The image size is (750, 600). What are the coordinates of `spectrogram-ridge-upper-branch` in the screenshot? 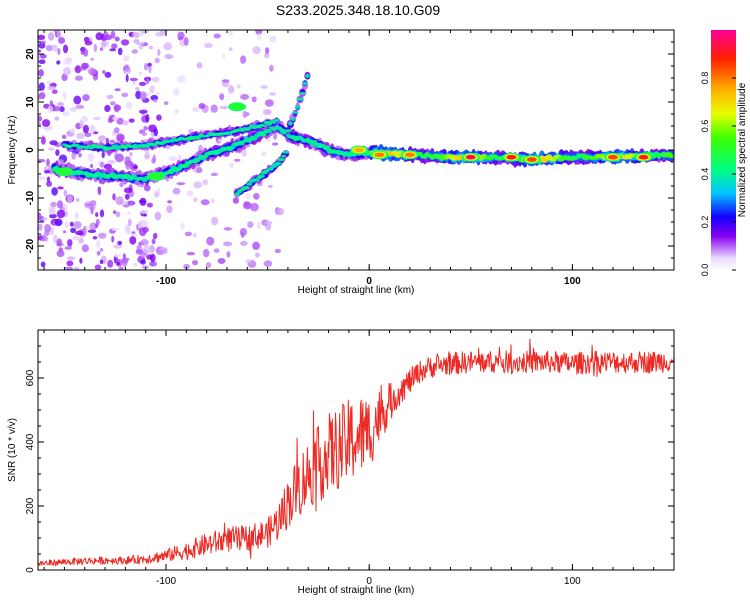 It's located at (264, 126).